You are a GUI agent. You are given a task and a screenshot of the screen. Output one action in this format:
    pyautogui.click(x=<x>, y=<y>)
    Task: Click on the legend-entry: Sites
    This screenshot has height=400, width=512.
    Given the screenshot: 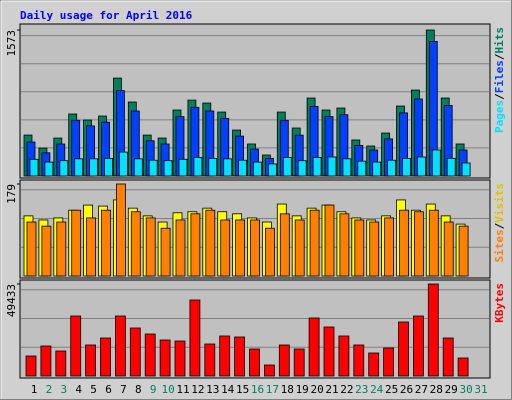 What is the action you would take?
    pyautogui.click(x=499, y=245)
    